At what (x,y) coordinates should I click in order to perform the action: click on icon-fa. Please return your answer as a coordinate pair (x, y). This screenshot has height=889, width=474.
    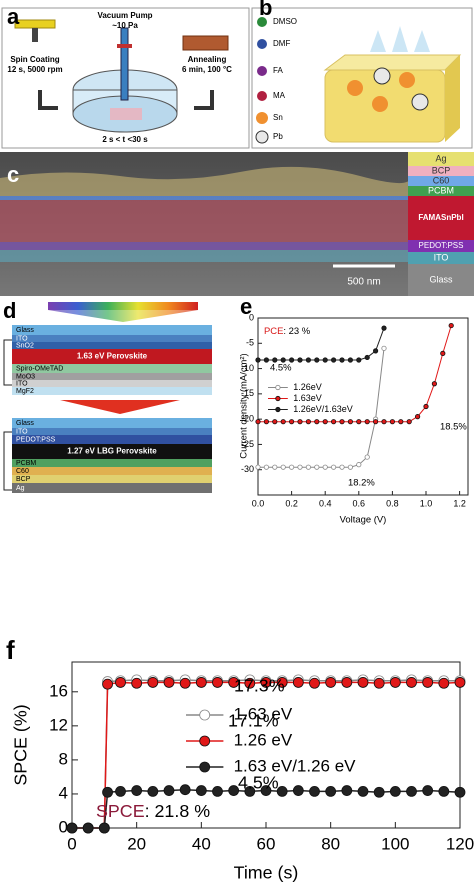
    Looking at the image, I should click on (262, 71).